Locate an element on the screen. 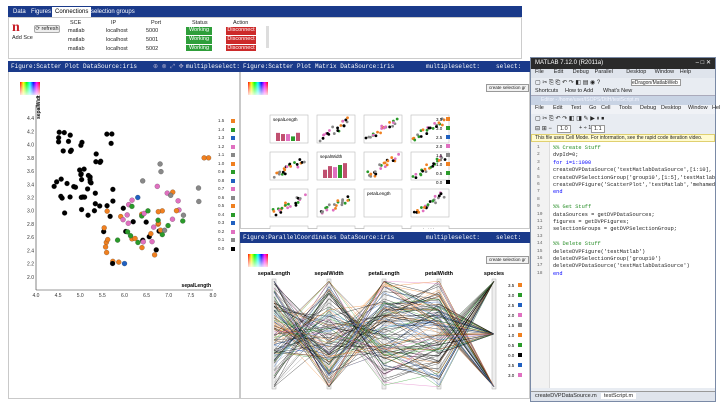 The height and width of the screenshot is (409, 720). how-to-add-link: How to Add is located at coordinates (579, 91).